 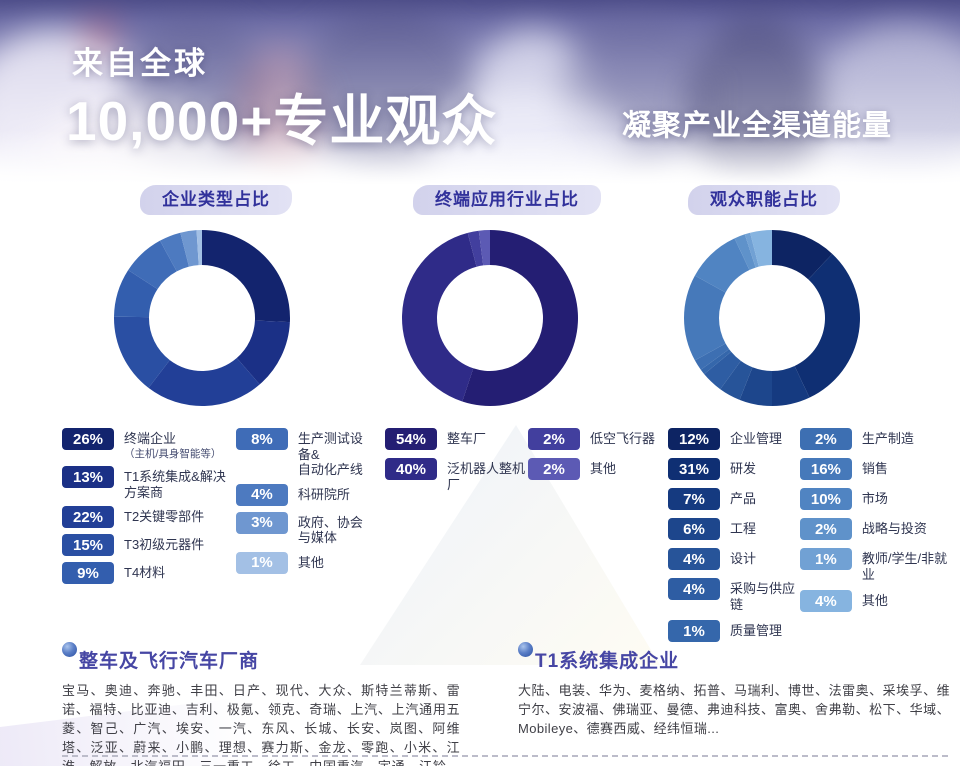 What do you see at coordinates (607, 661) in the screenshot?
I see `section-title: T1系统集成企业` at bounding box center [607, 661].